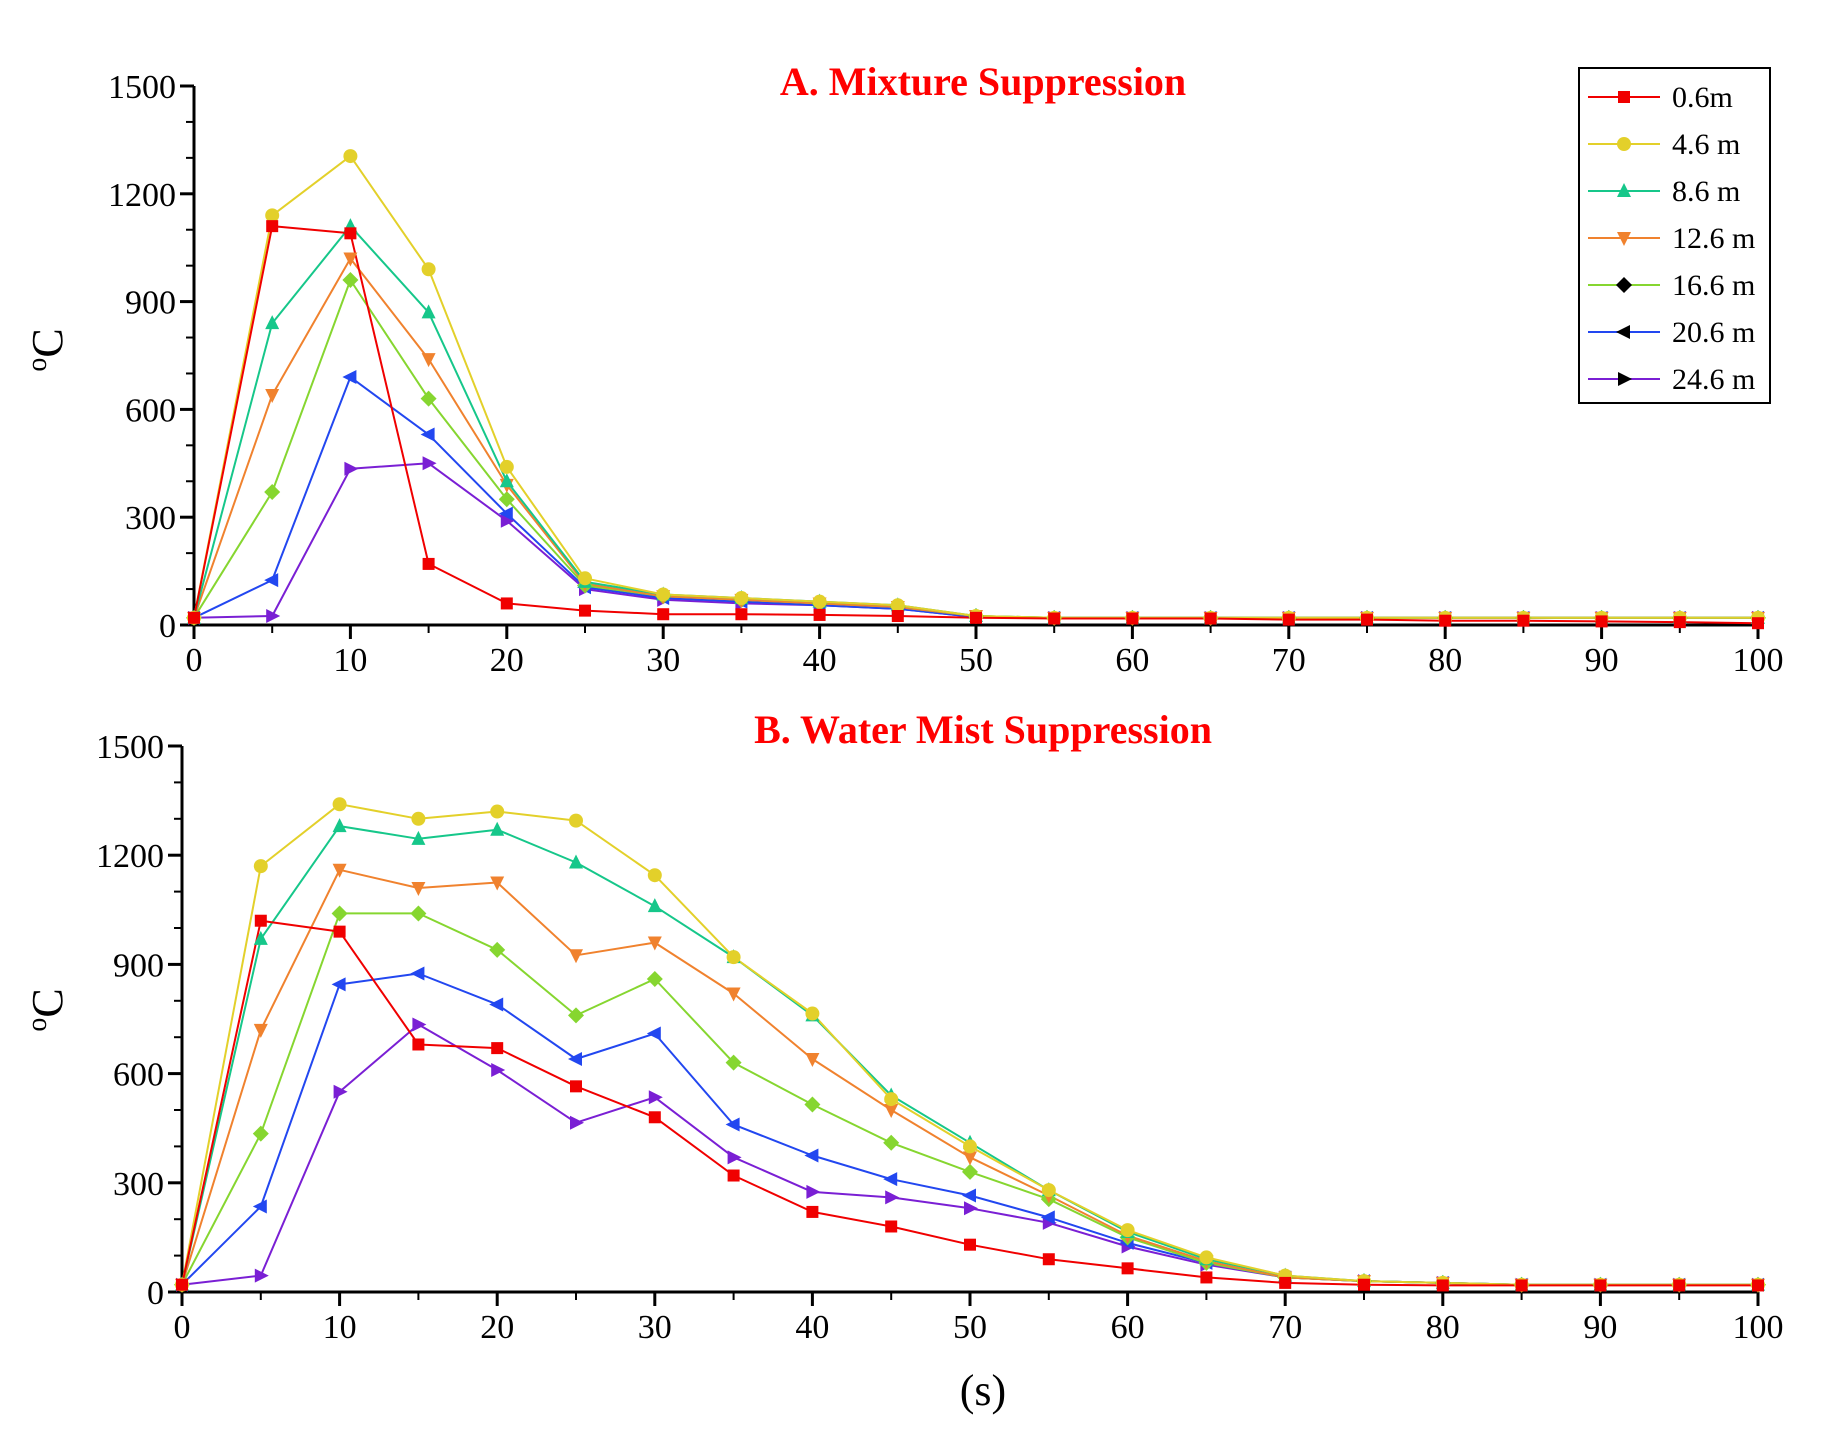 The width and height of the screenshot is (1831, 1441). Describe the element at coordinates (983, 1390) in the screenshot. I see `x-axis-label: (s)` at that location.